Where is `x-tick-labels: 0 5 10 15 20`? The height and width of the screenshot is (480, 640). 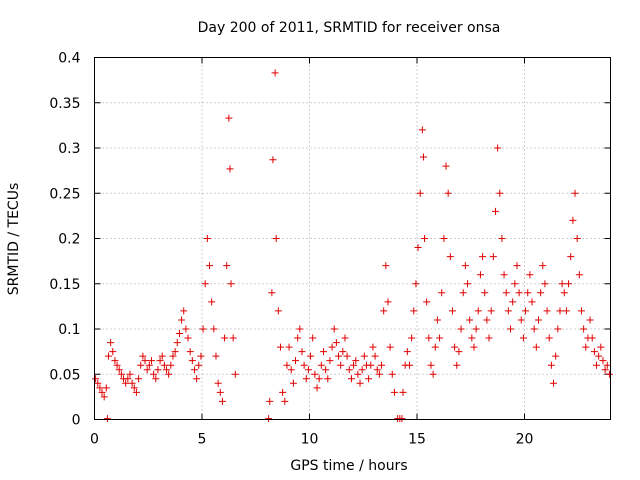
x-tick-labels: 0 5 10 15 20 is located at coordinates (311, 440).